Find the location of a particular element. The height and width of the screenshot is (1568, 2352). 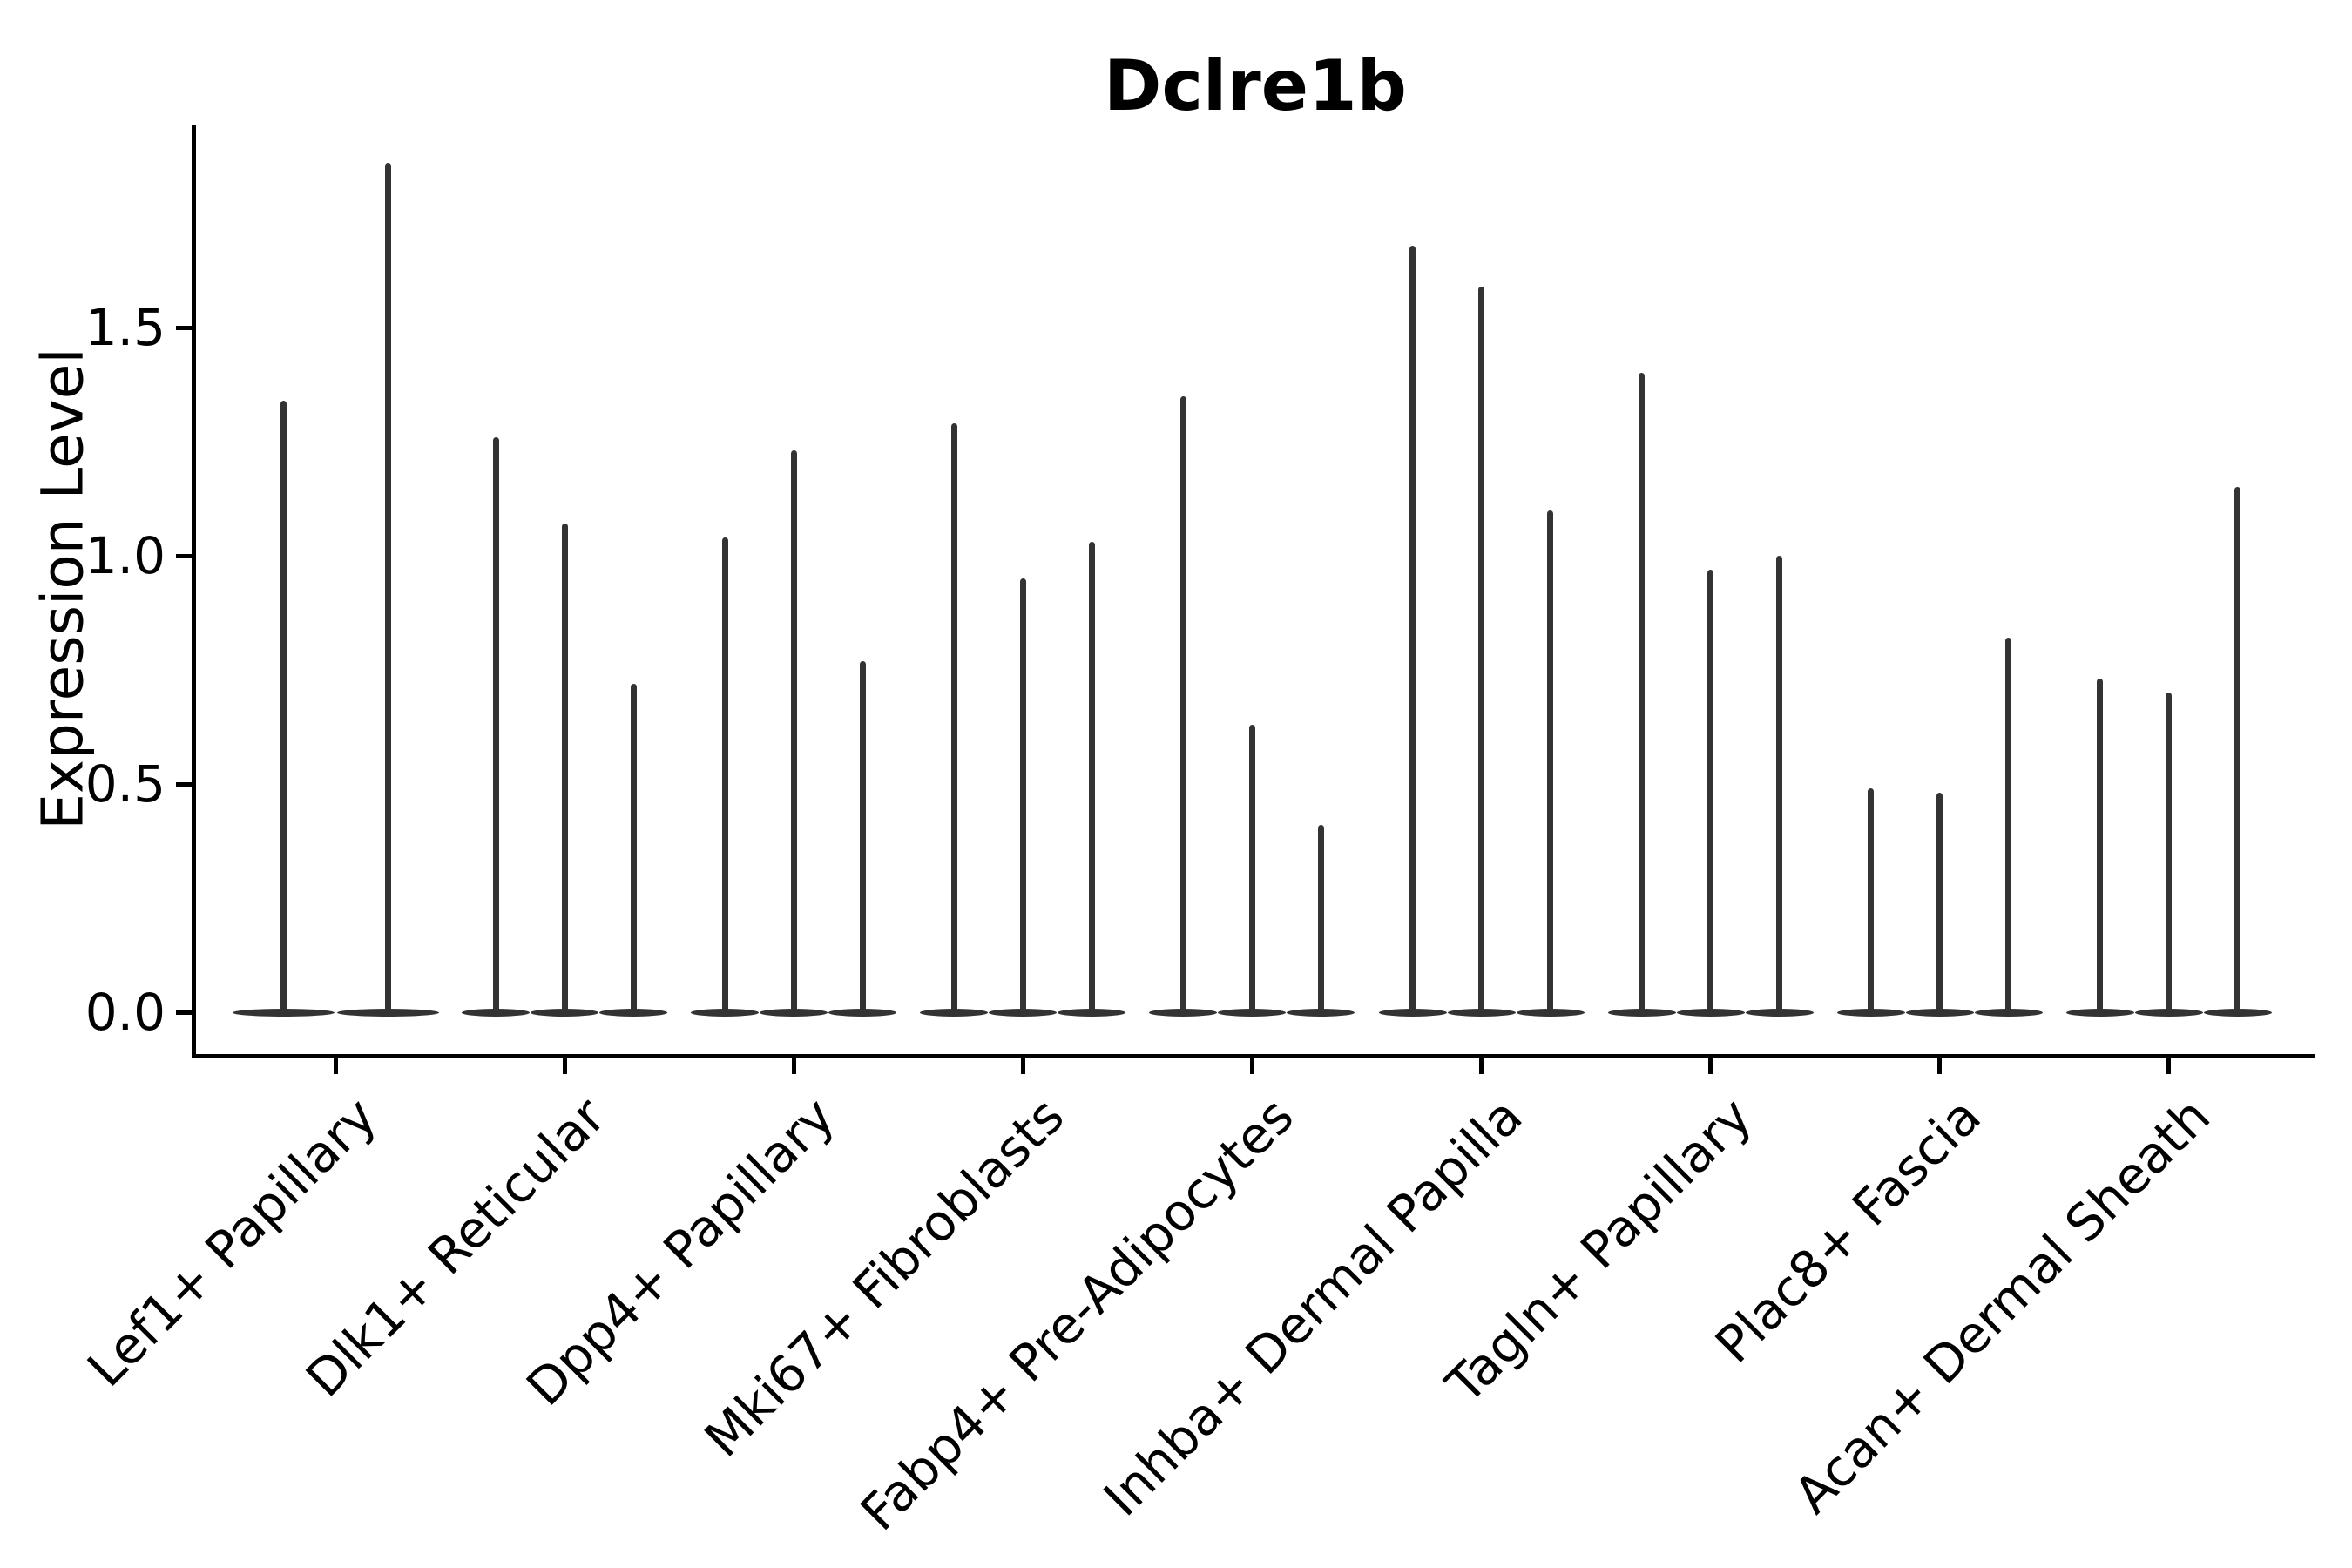

y-axis-spine is located at coordinates (194, 591).